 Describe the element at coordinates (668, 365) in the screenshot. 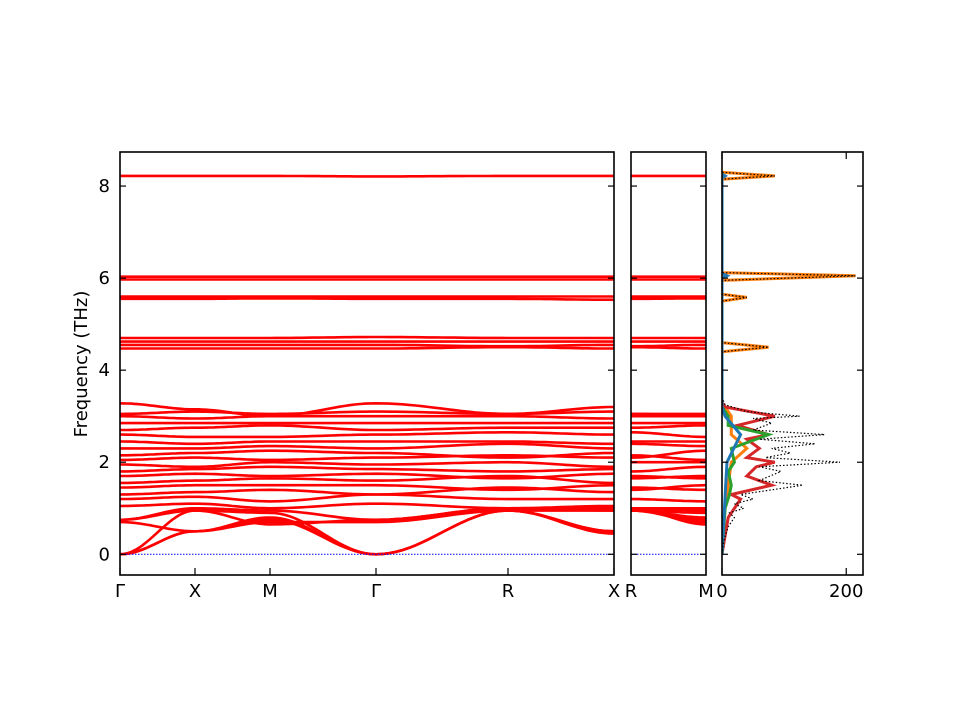

I see `band-panel-r-m` at that location.